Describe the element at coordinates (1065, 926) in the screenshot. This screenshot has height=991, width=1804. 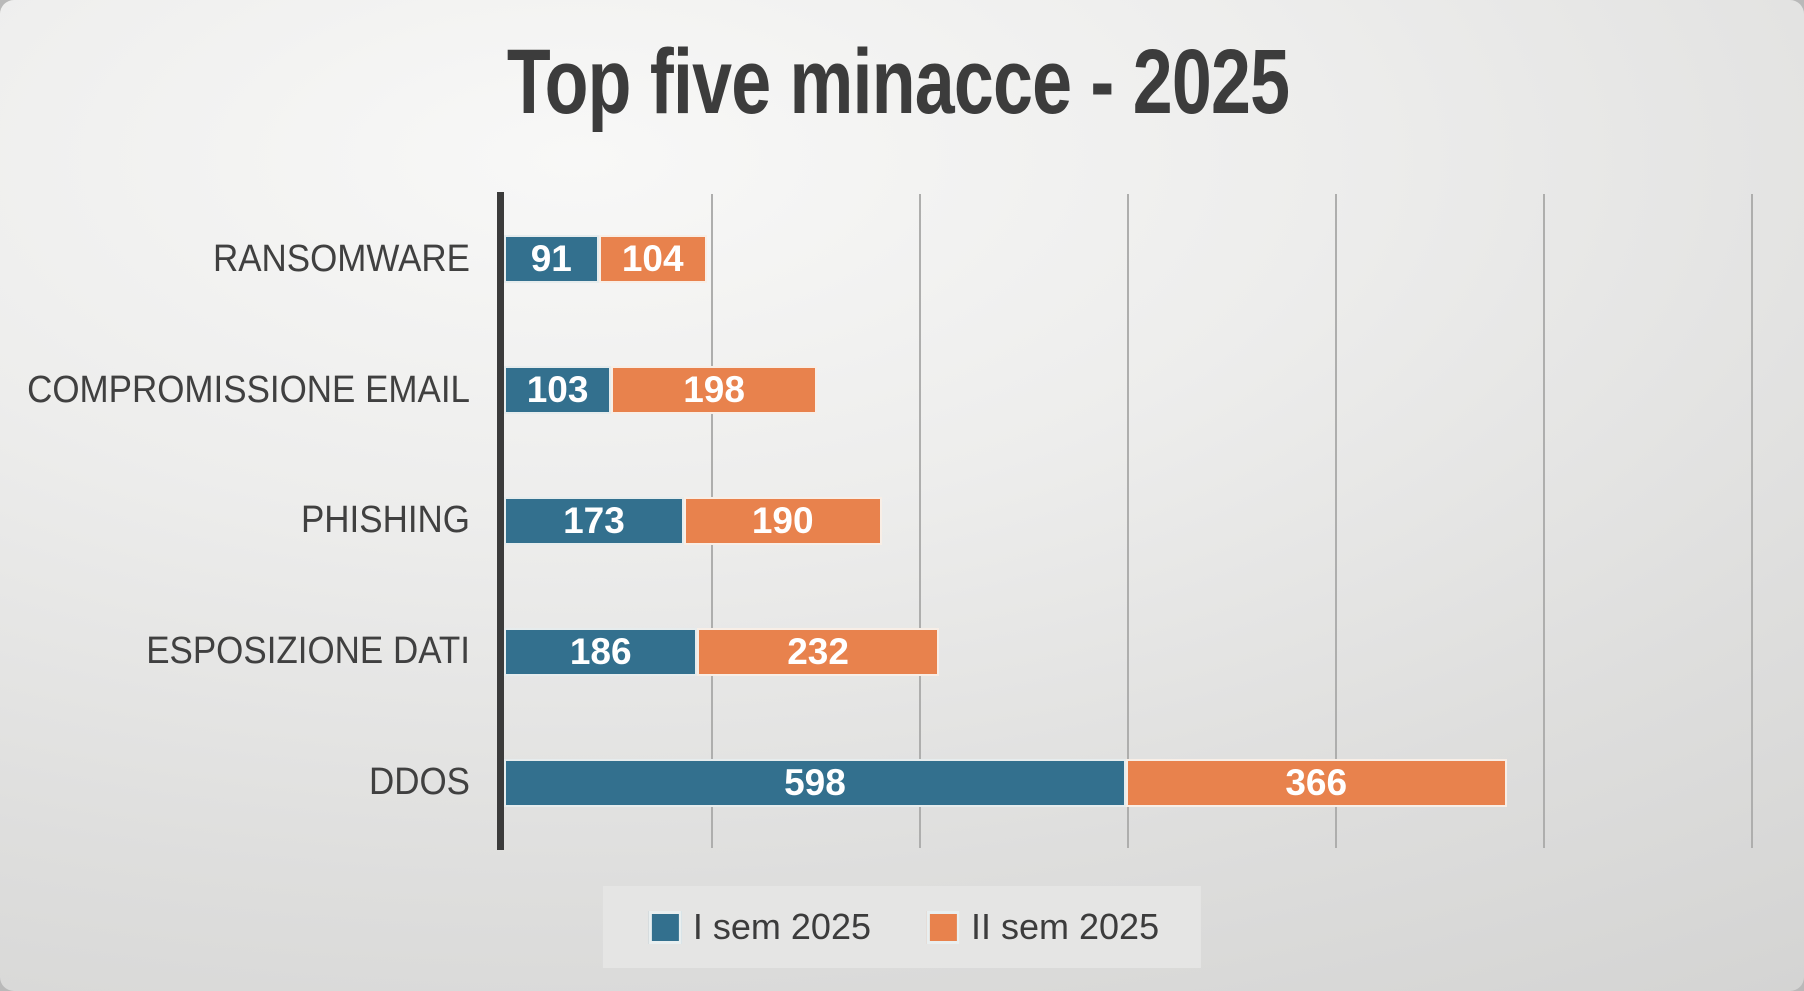
I see `legend-label-sem2: II sem 2025` at that location.